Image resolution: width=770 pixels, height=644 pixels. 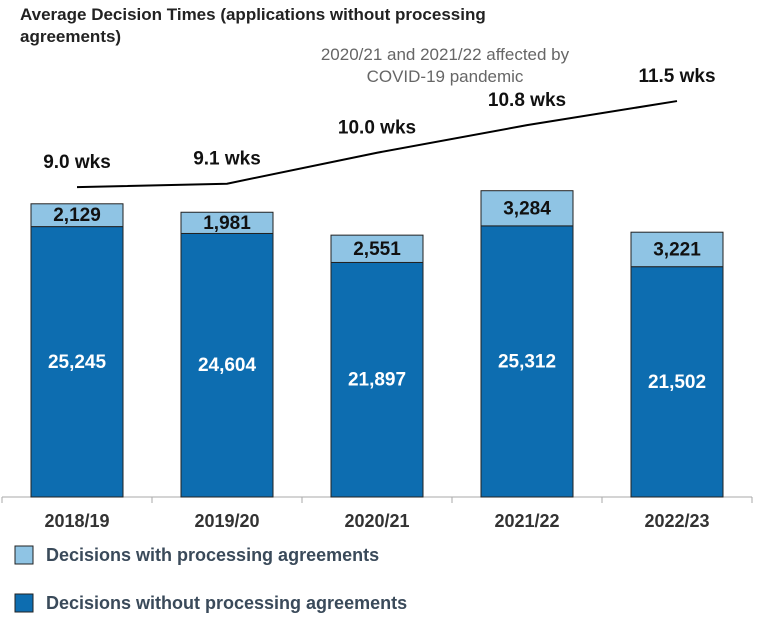 I want to click on data-label: 3,284, so click(x=527, y=208).